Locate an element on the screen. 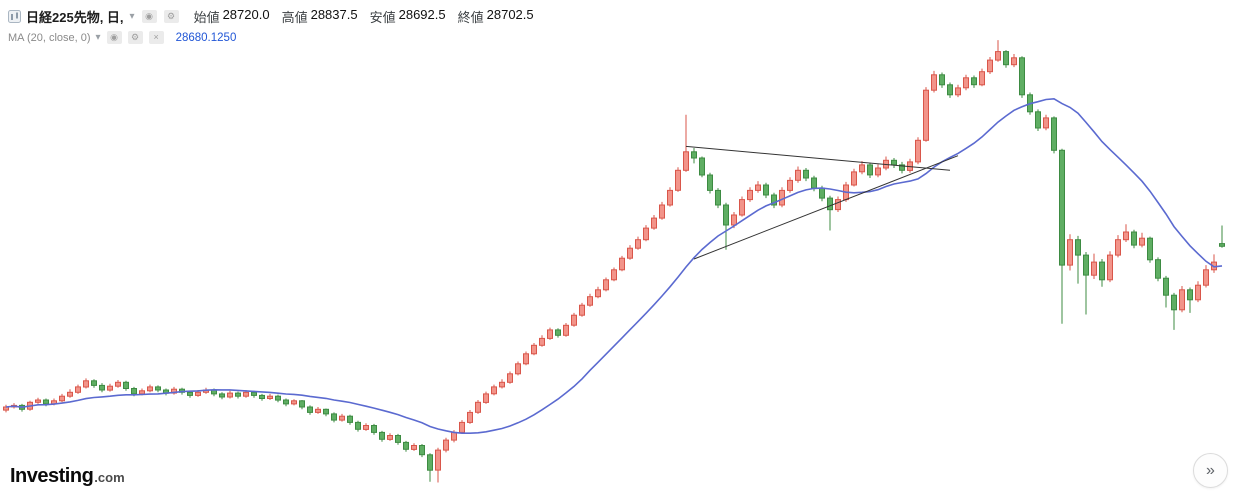  trendlines is located at coordinates (822, 202).